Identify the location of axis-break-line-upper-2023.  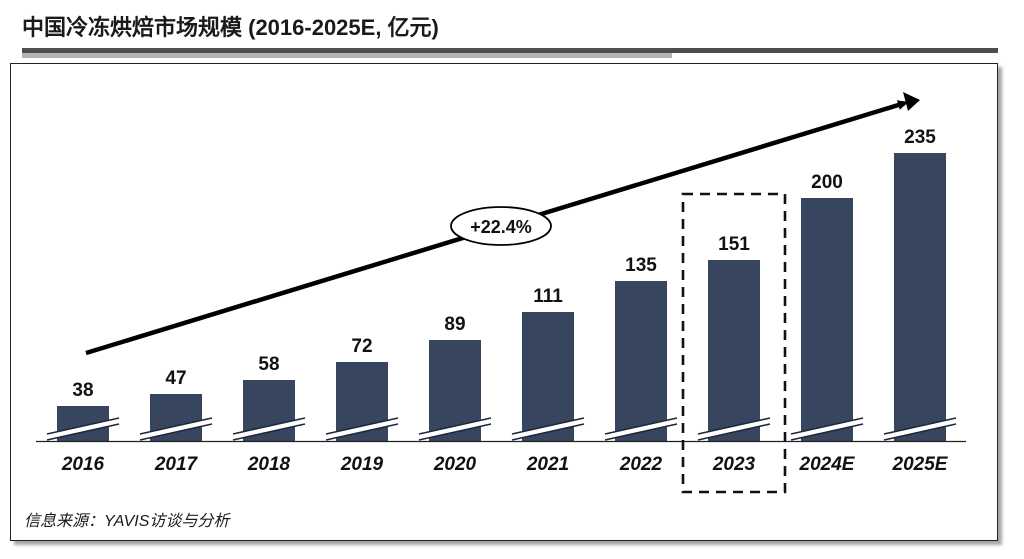
(734, 426).